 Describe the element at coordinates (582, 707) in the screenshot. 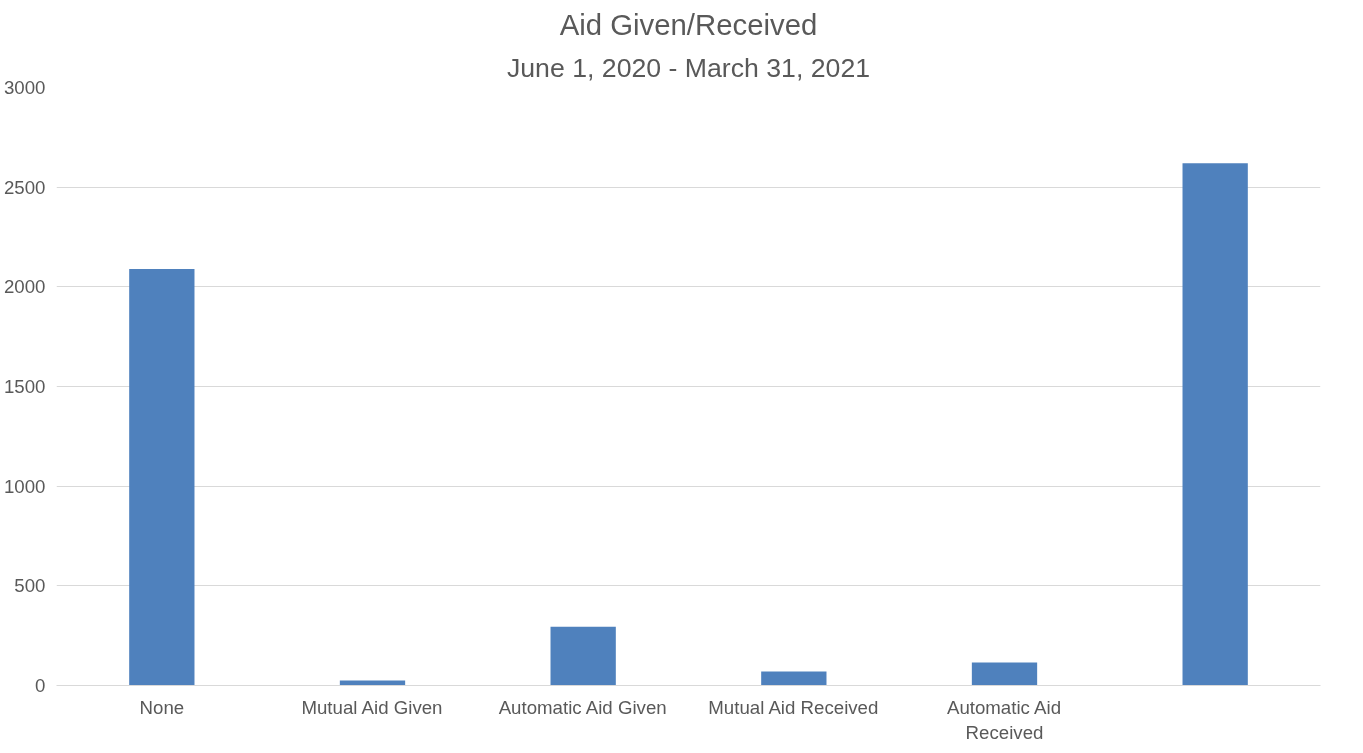

I see `x-tick-label: Automatic Aid Given` at that location.